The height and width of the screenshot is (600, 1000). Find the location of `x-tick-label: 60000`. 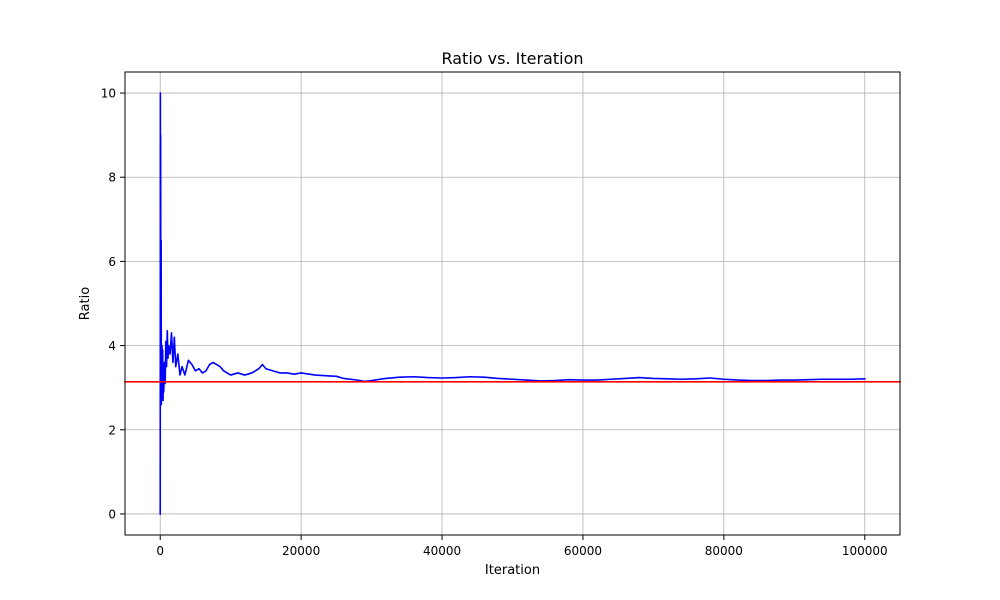

x-tick-label: 60000 is located at coordinates (583, 551).